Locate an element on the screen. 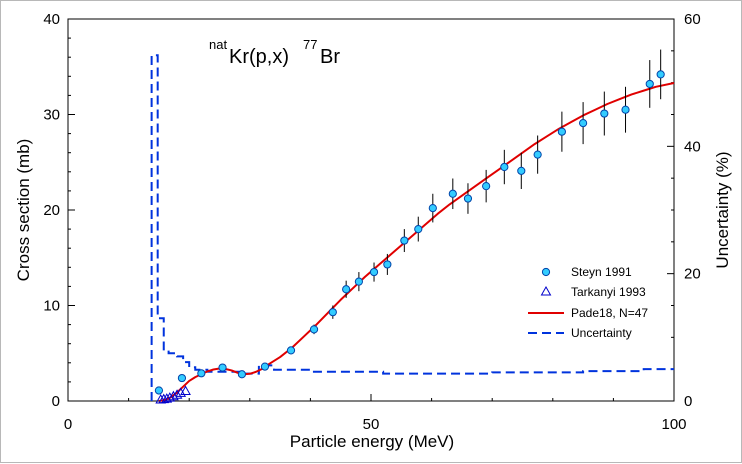 The width and height of the screenshot is (742, 464). y-tick-label: 10 is located at coordinates (51, 306).